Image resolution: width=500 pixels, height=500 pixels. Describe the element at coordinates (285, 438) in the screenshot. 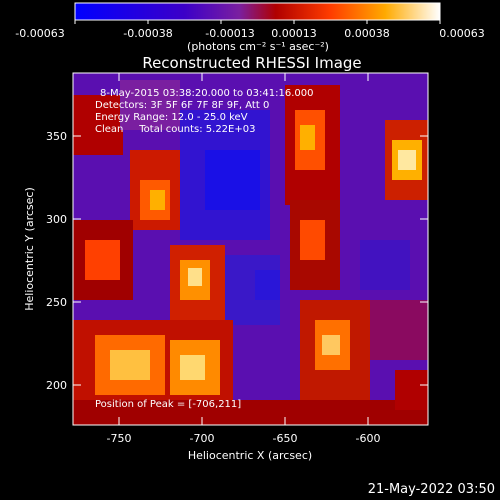

I see `x-tick-label: -650` at that location.